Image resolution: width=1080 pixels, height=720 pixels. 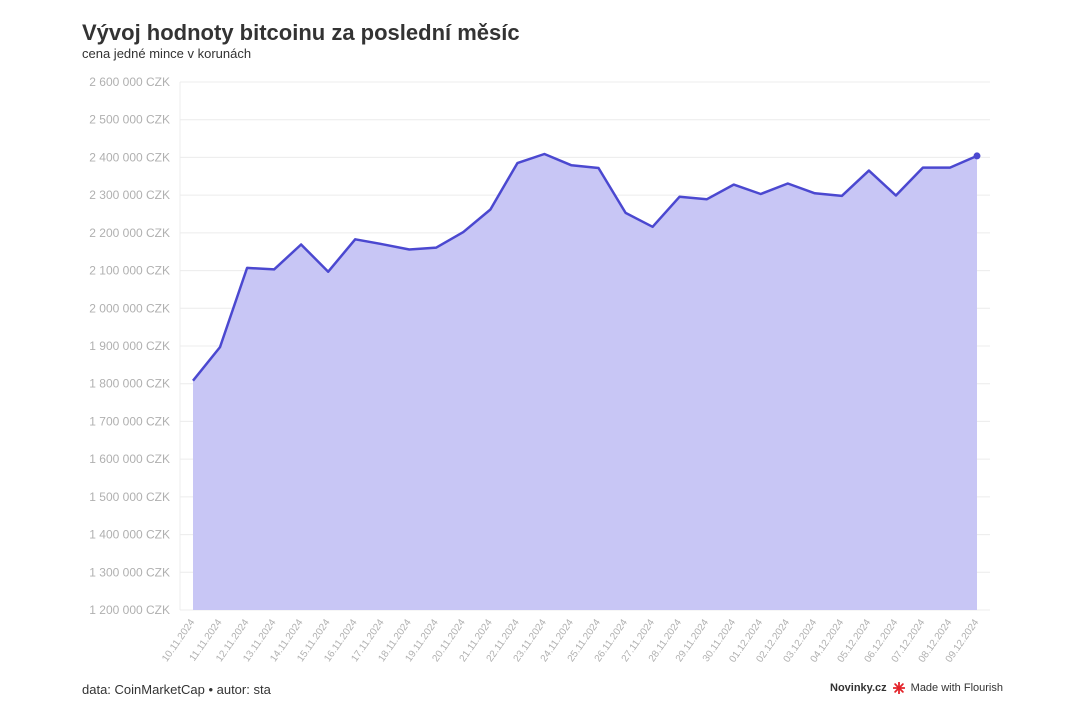 I want to click on y-tick-label: 2 400 000 CZK, so click(x=129, y=157).